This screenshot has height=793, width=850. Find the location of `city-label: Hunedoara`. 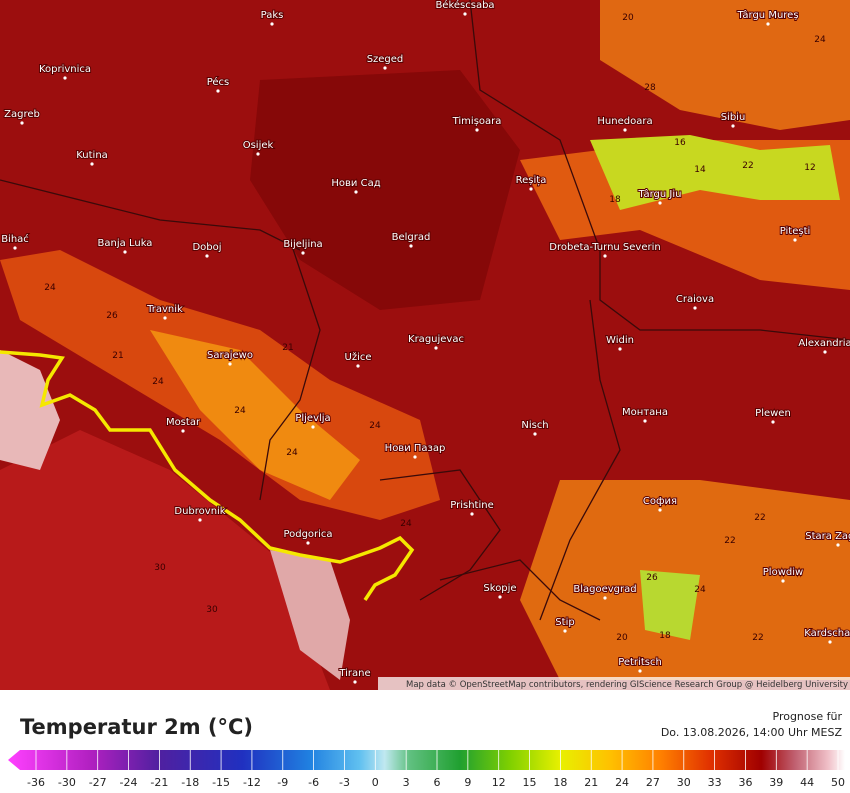

city-label: Hunedoara is located at coordinates (624, 121).